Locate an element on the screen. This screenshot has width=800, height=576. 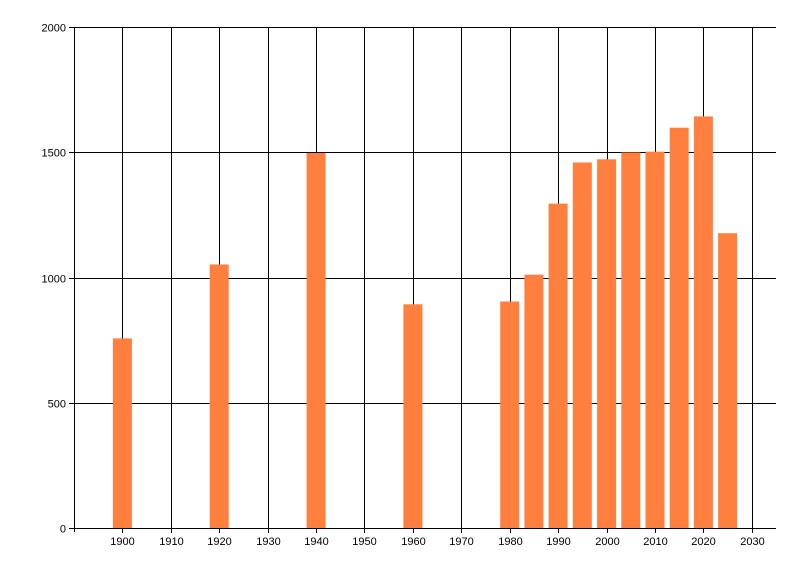
bar-1900 is located at coordinates (122, 433).